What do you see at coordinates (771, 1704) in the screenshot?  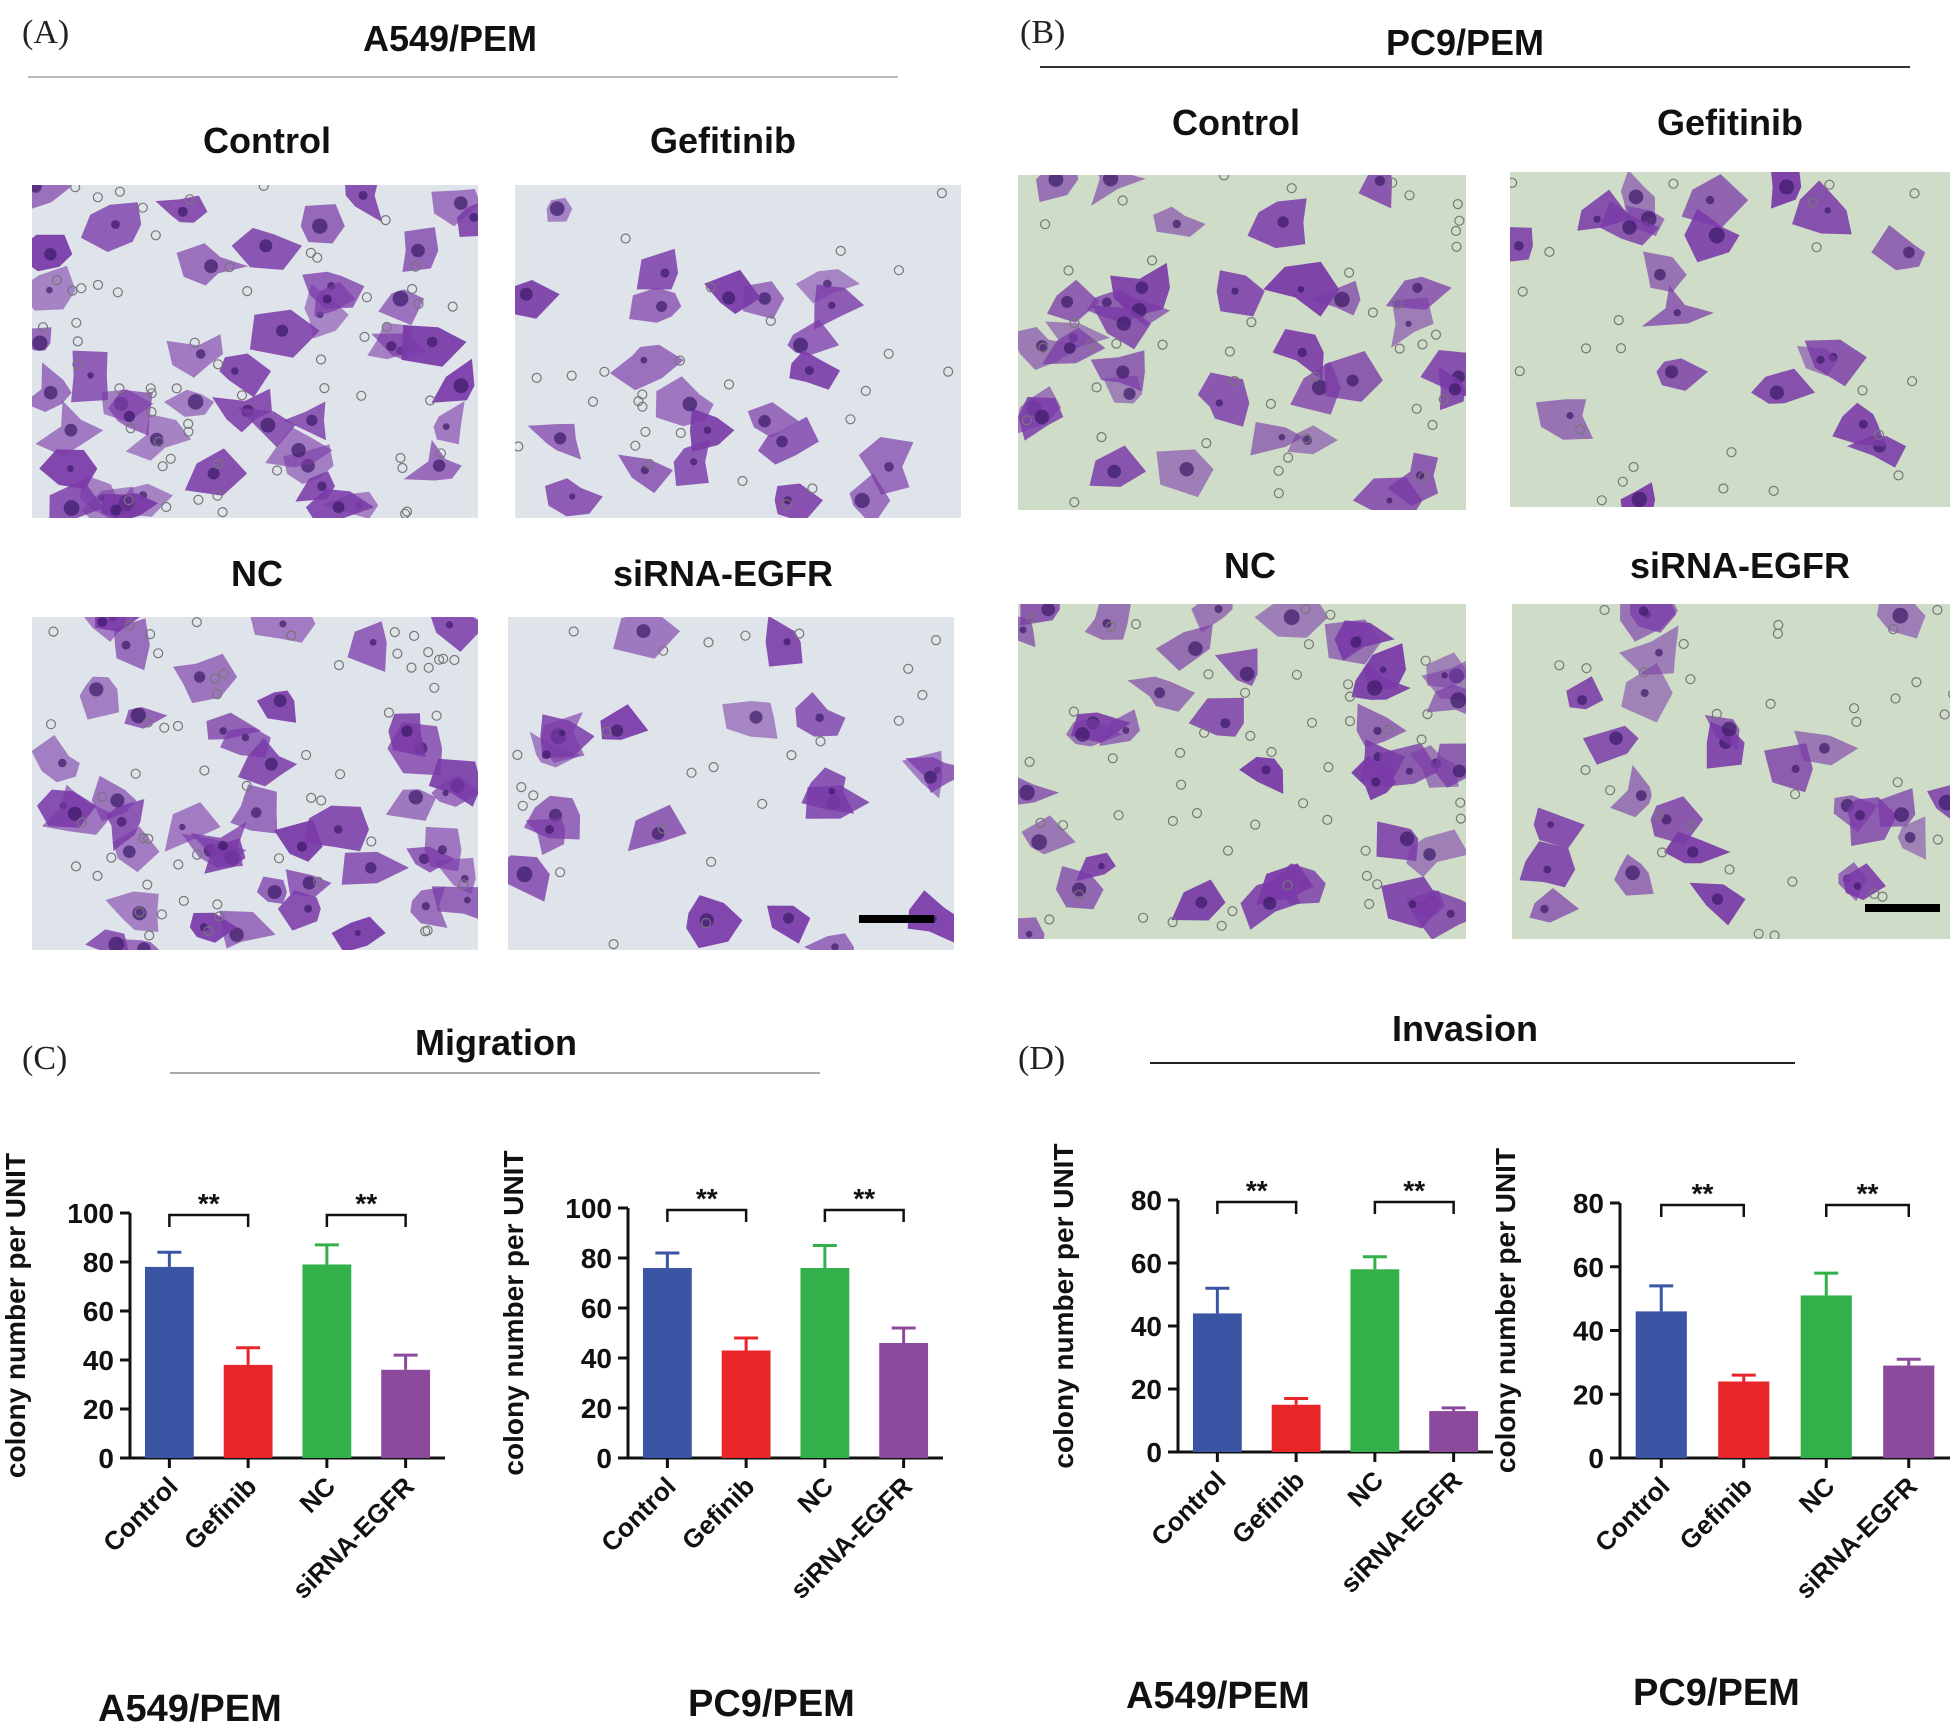 I see `bottom-label-migration-pc9: PC9/PEM` at bounding box center [771, 1704].